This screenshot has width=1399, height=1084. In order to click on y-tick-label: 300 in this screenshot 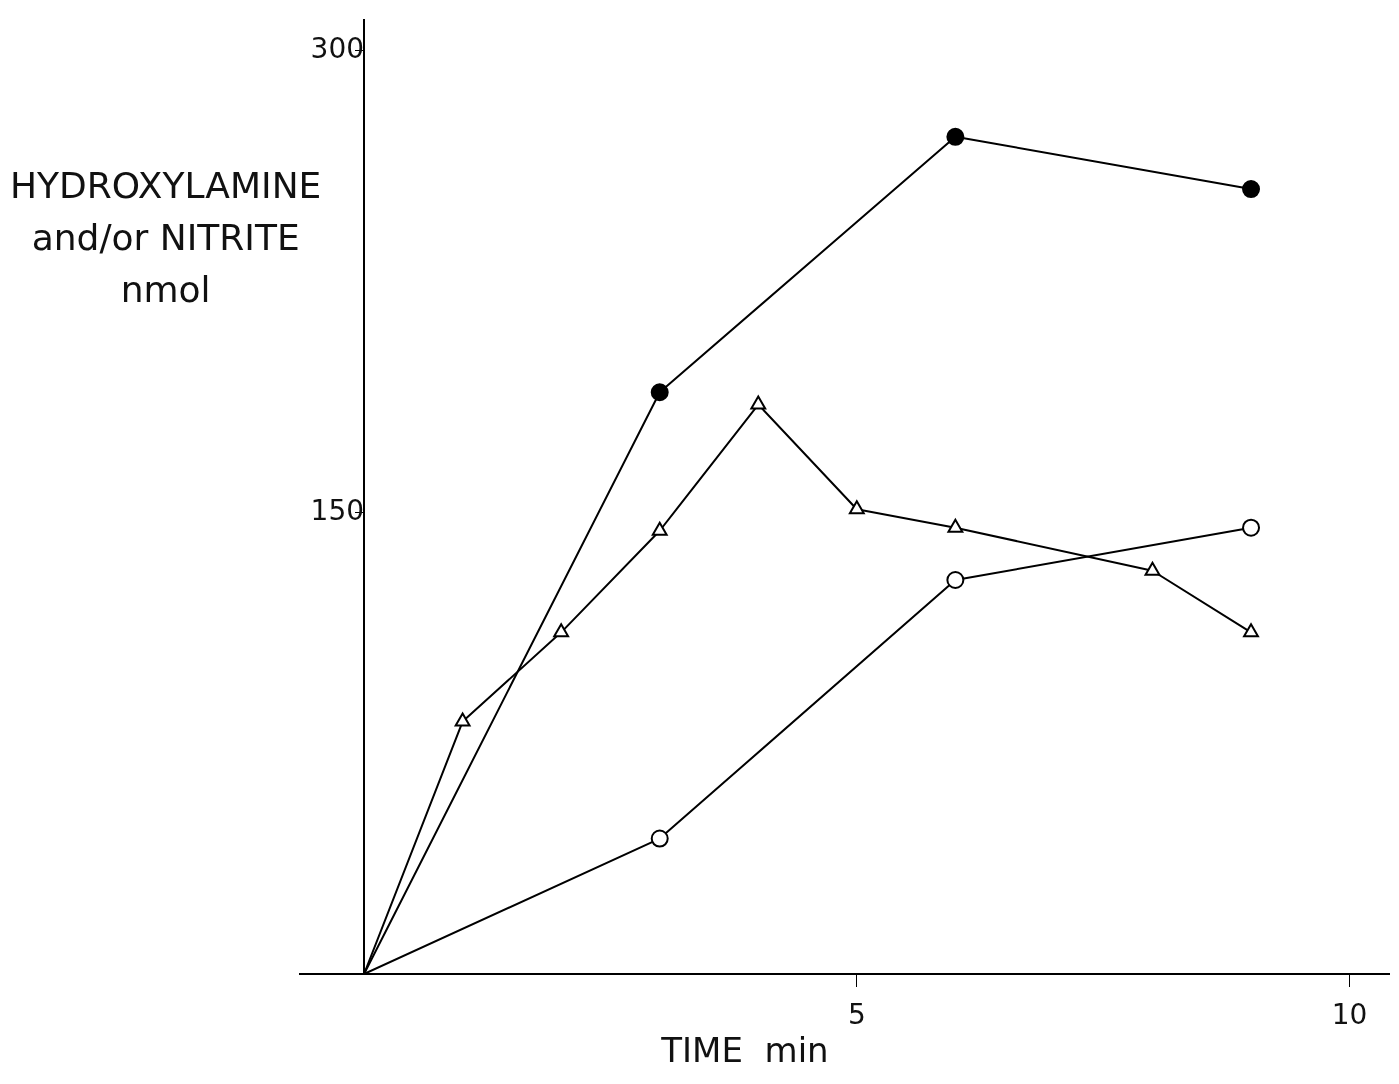, I will do `click(337, 48)`.